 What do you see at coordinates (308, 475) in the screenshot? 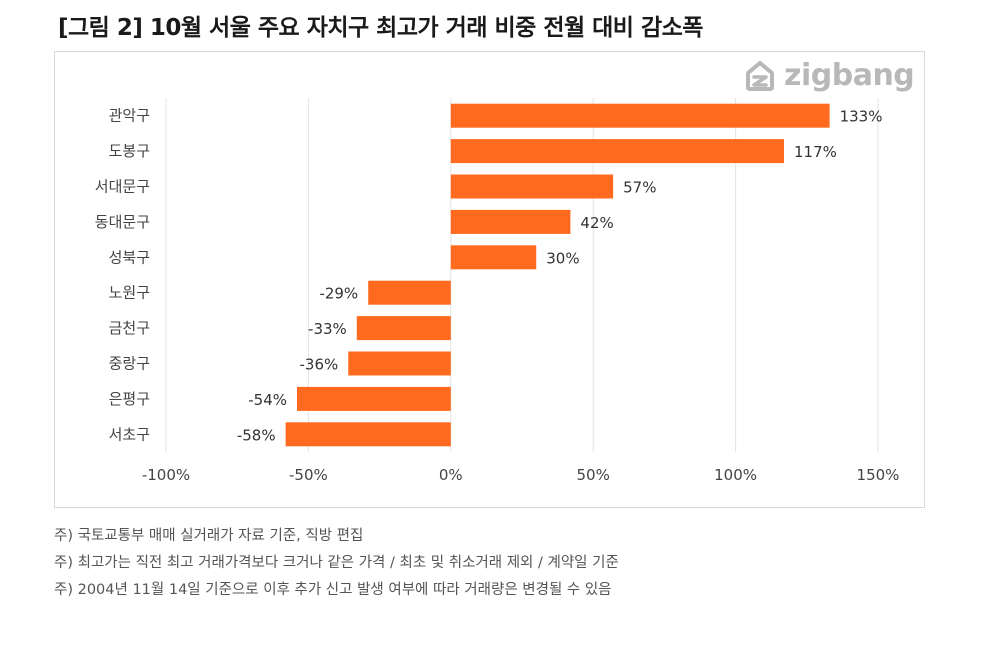
I see `x-tick-label: -50%` at bounding box center [308, 475].